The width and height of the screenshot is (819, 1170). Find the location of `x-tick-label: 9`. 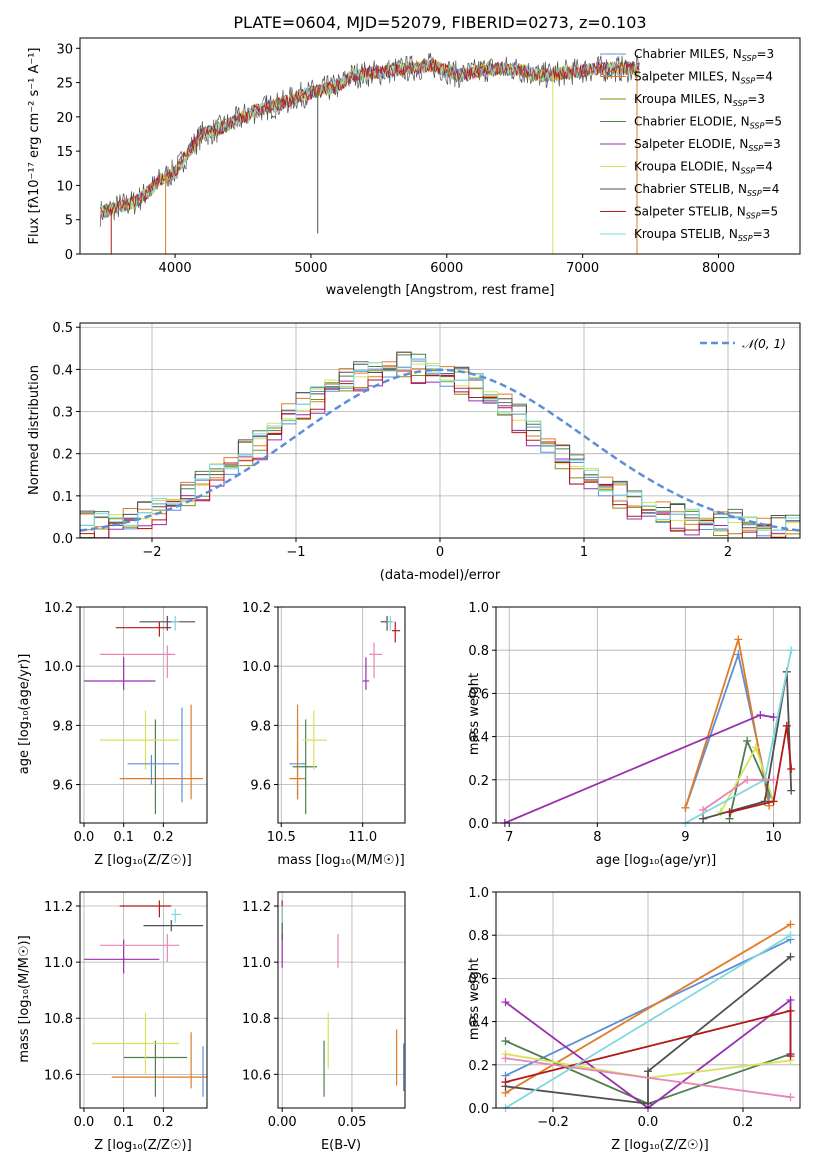

x-tick-label: 9 is located at coordinates (685, 837).